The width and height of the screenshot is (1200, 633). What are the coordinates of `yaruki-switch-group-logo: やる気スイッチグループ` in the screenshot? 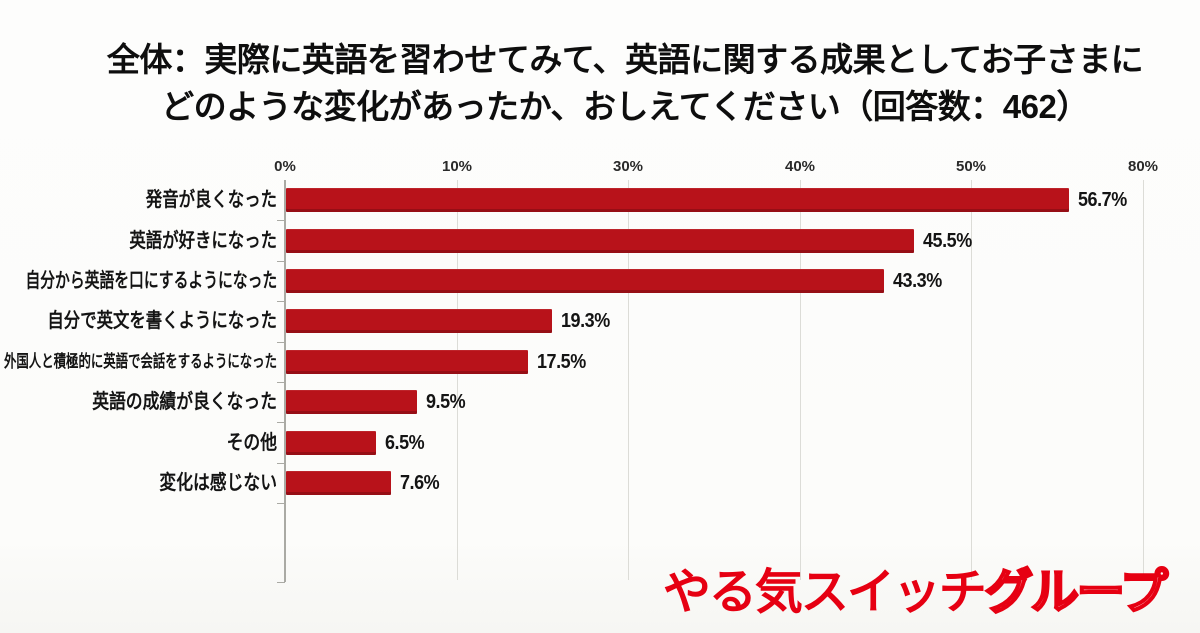 It's located at (916, 593).